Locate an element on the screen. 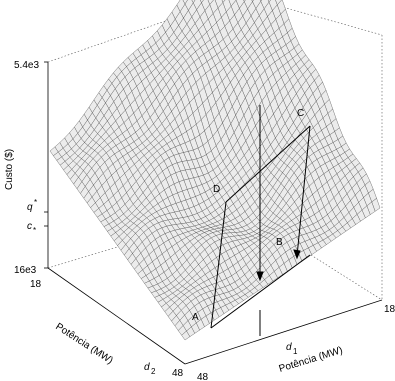 This screenshot has height=381, width=395. d1-end: 18 is located at coordinates (389, 309).